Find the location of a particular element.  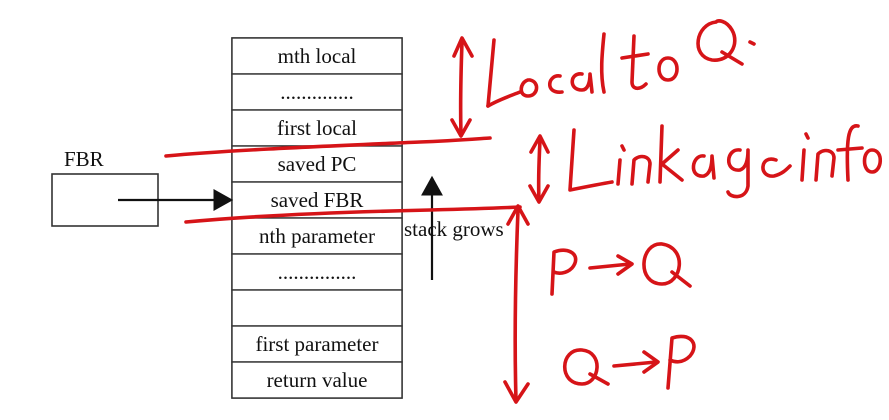

p-to-q-note is located at coordinates (621, 269).